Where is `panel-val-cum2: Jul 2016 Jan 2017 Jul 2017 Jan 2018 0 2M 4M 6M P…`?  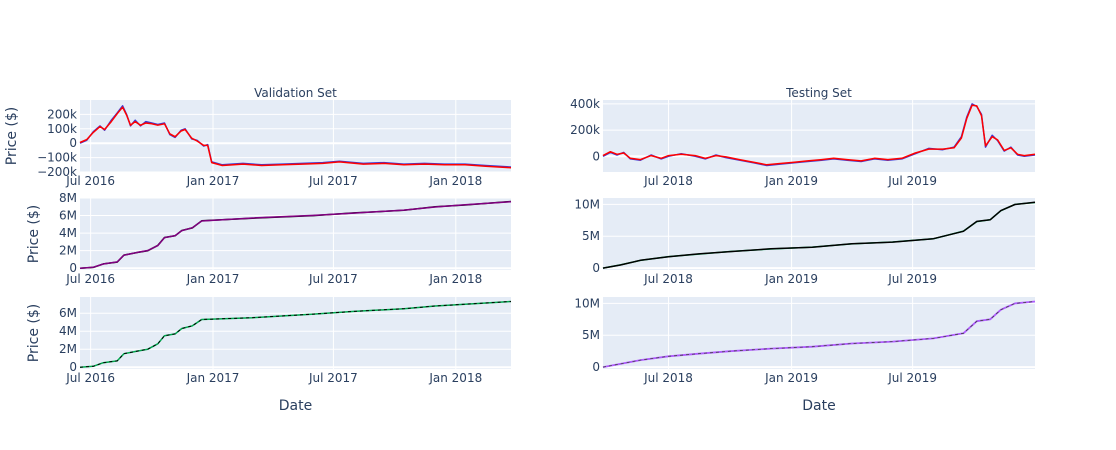
panel-val-cum2: Jul 2016 Jan 2017 Jul 2017 Jan 2018 0 2M 4M 6M P… is located at coordinates (269, 355).